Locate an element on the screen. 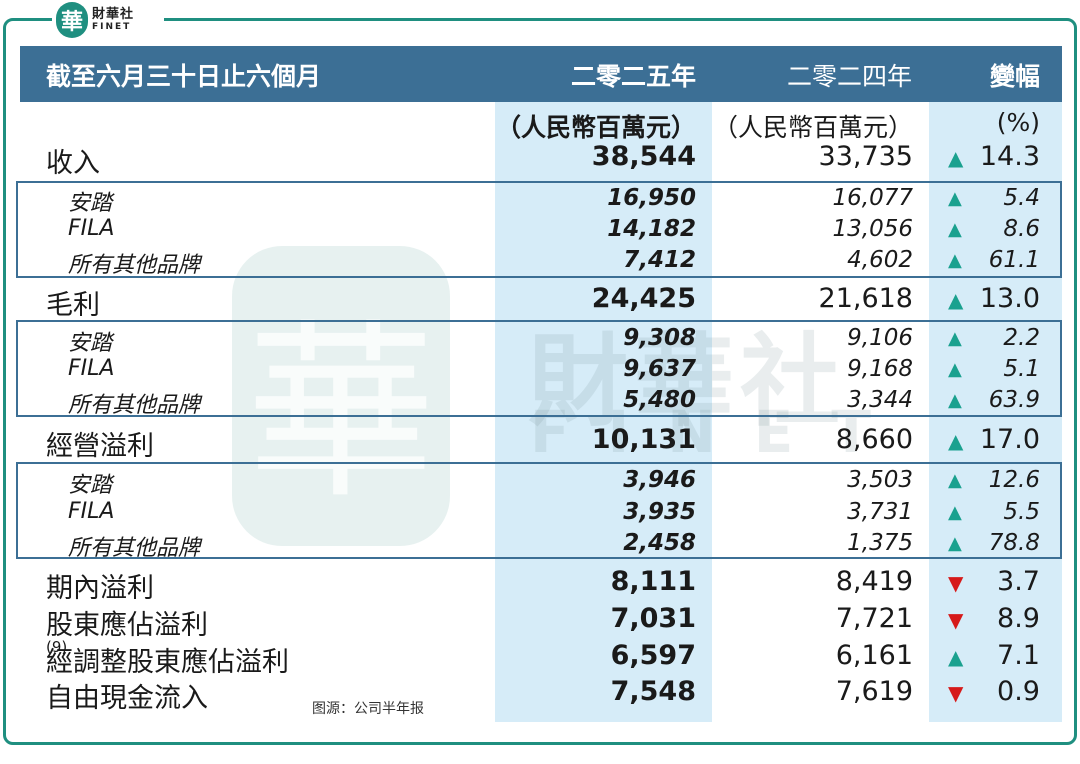 The height and width of the screenshot is (764, 1080). table-row-period-profit: 期內溢利 8,111 8,419 ▼ 3.7 is located at coordinates (540, 585).